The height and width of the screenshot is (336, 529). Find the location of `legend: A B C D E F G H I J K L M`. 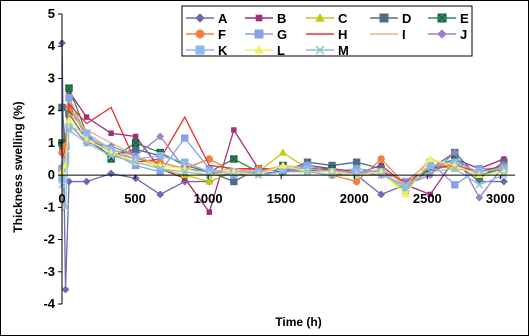

legend: A B C D E F G H I J K L M is located at coordinates (327, 31).